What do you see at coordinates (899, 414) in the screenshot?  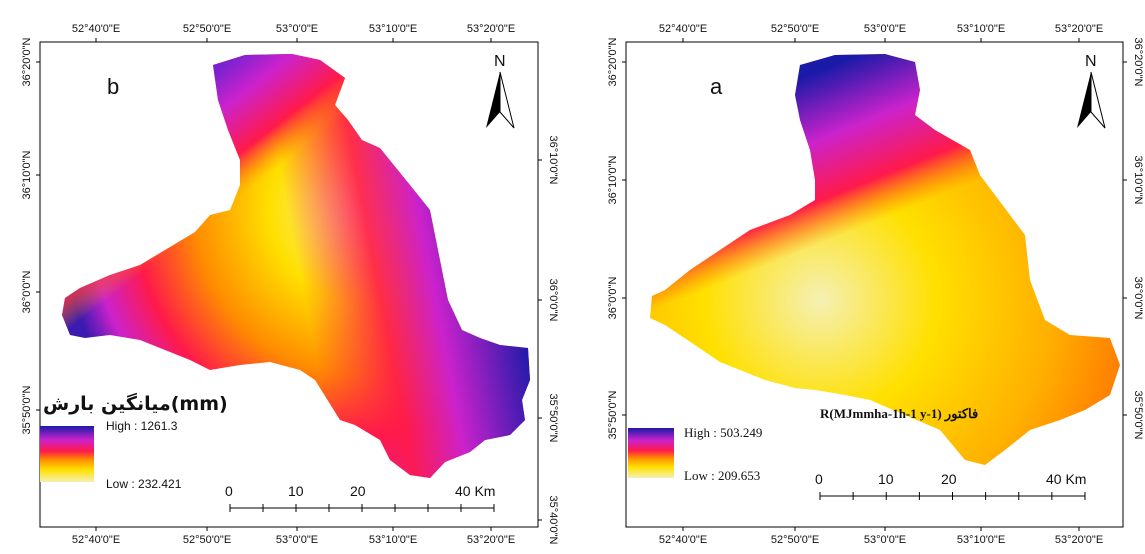 I see `map-a-legend-title: فاکتور R(MJmmha-1h-1 y-1)` at bounding box center [899, 414].